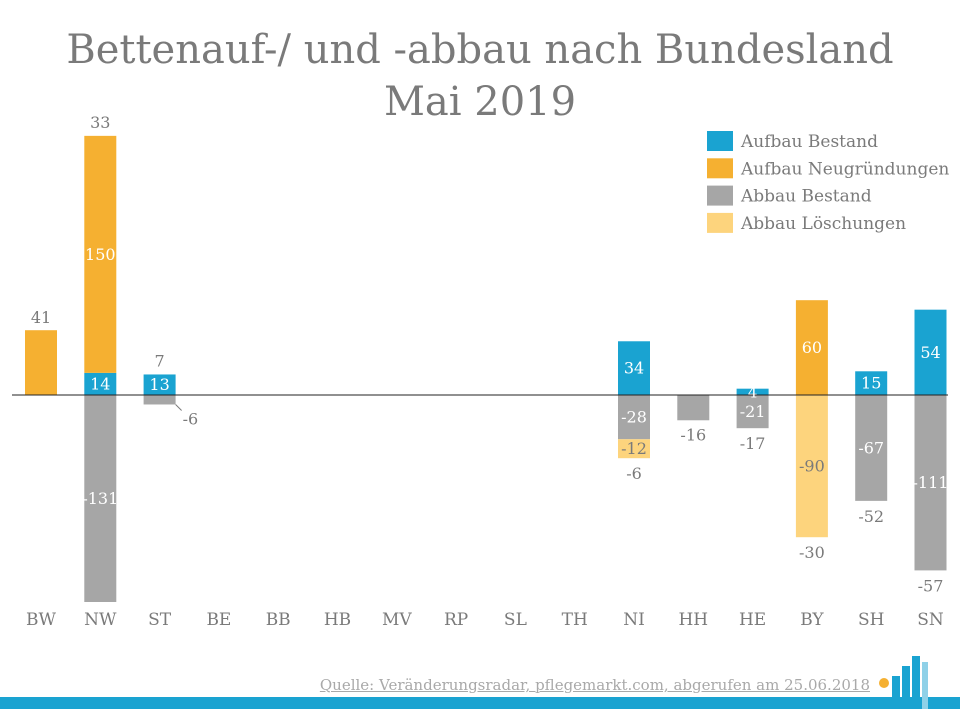 The height and width of the screenshot is (720, 960). Describe the element at coordinates (160, 620) in the screenshot. I see `x-tick-st: ST` at that location.